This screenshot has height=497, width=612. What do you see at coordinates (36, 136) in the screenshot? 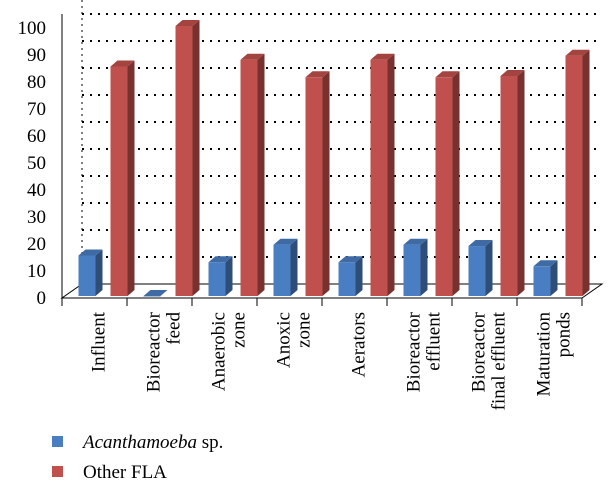
I see `y-tick-label: 60` at bounding box center [36, 136].